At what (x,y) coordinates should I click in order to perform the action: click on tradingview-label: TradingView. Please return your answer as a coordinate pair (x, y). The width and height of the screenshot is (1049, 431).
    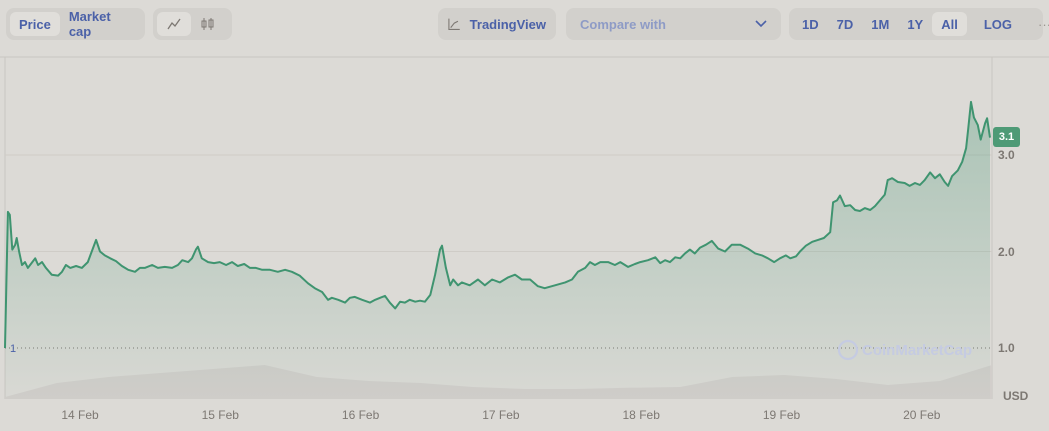
    Looking at the image, I should click on (507, 24).